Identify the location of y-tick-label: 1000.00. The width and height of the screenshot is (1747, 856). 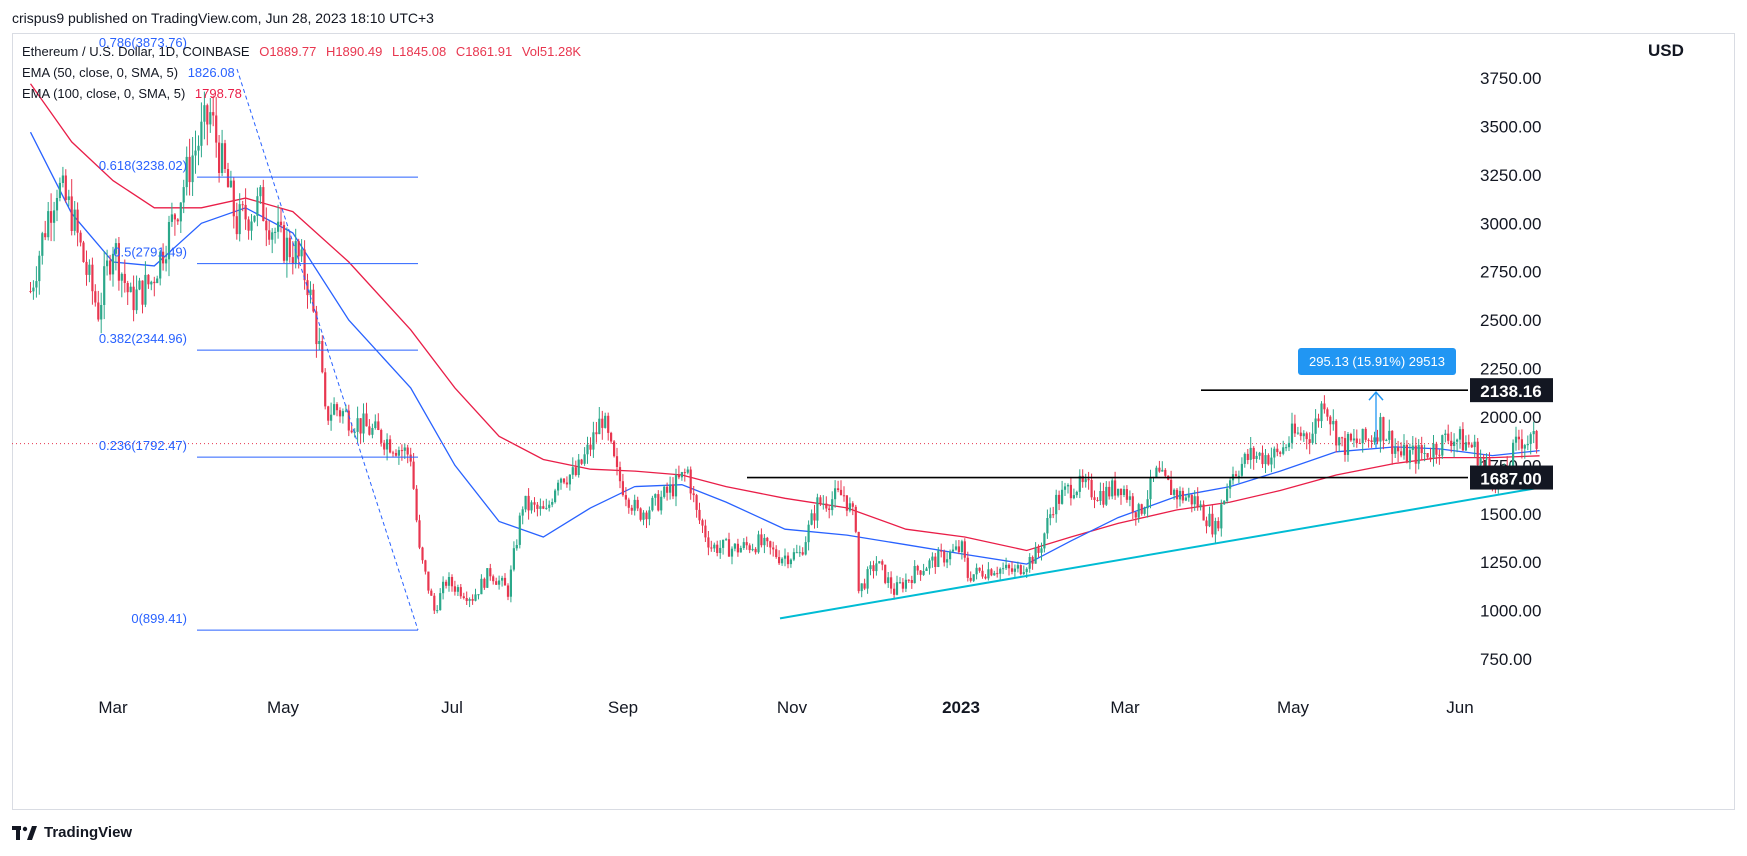
(1510, 611).